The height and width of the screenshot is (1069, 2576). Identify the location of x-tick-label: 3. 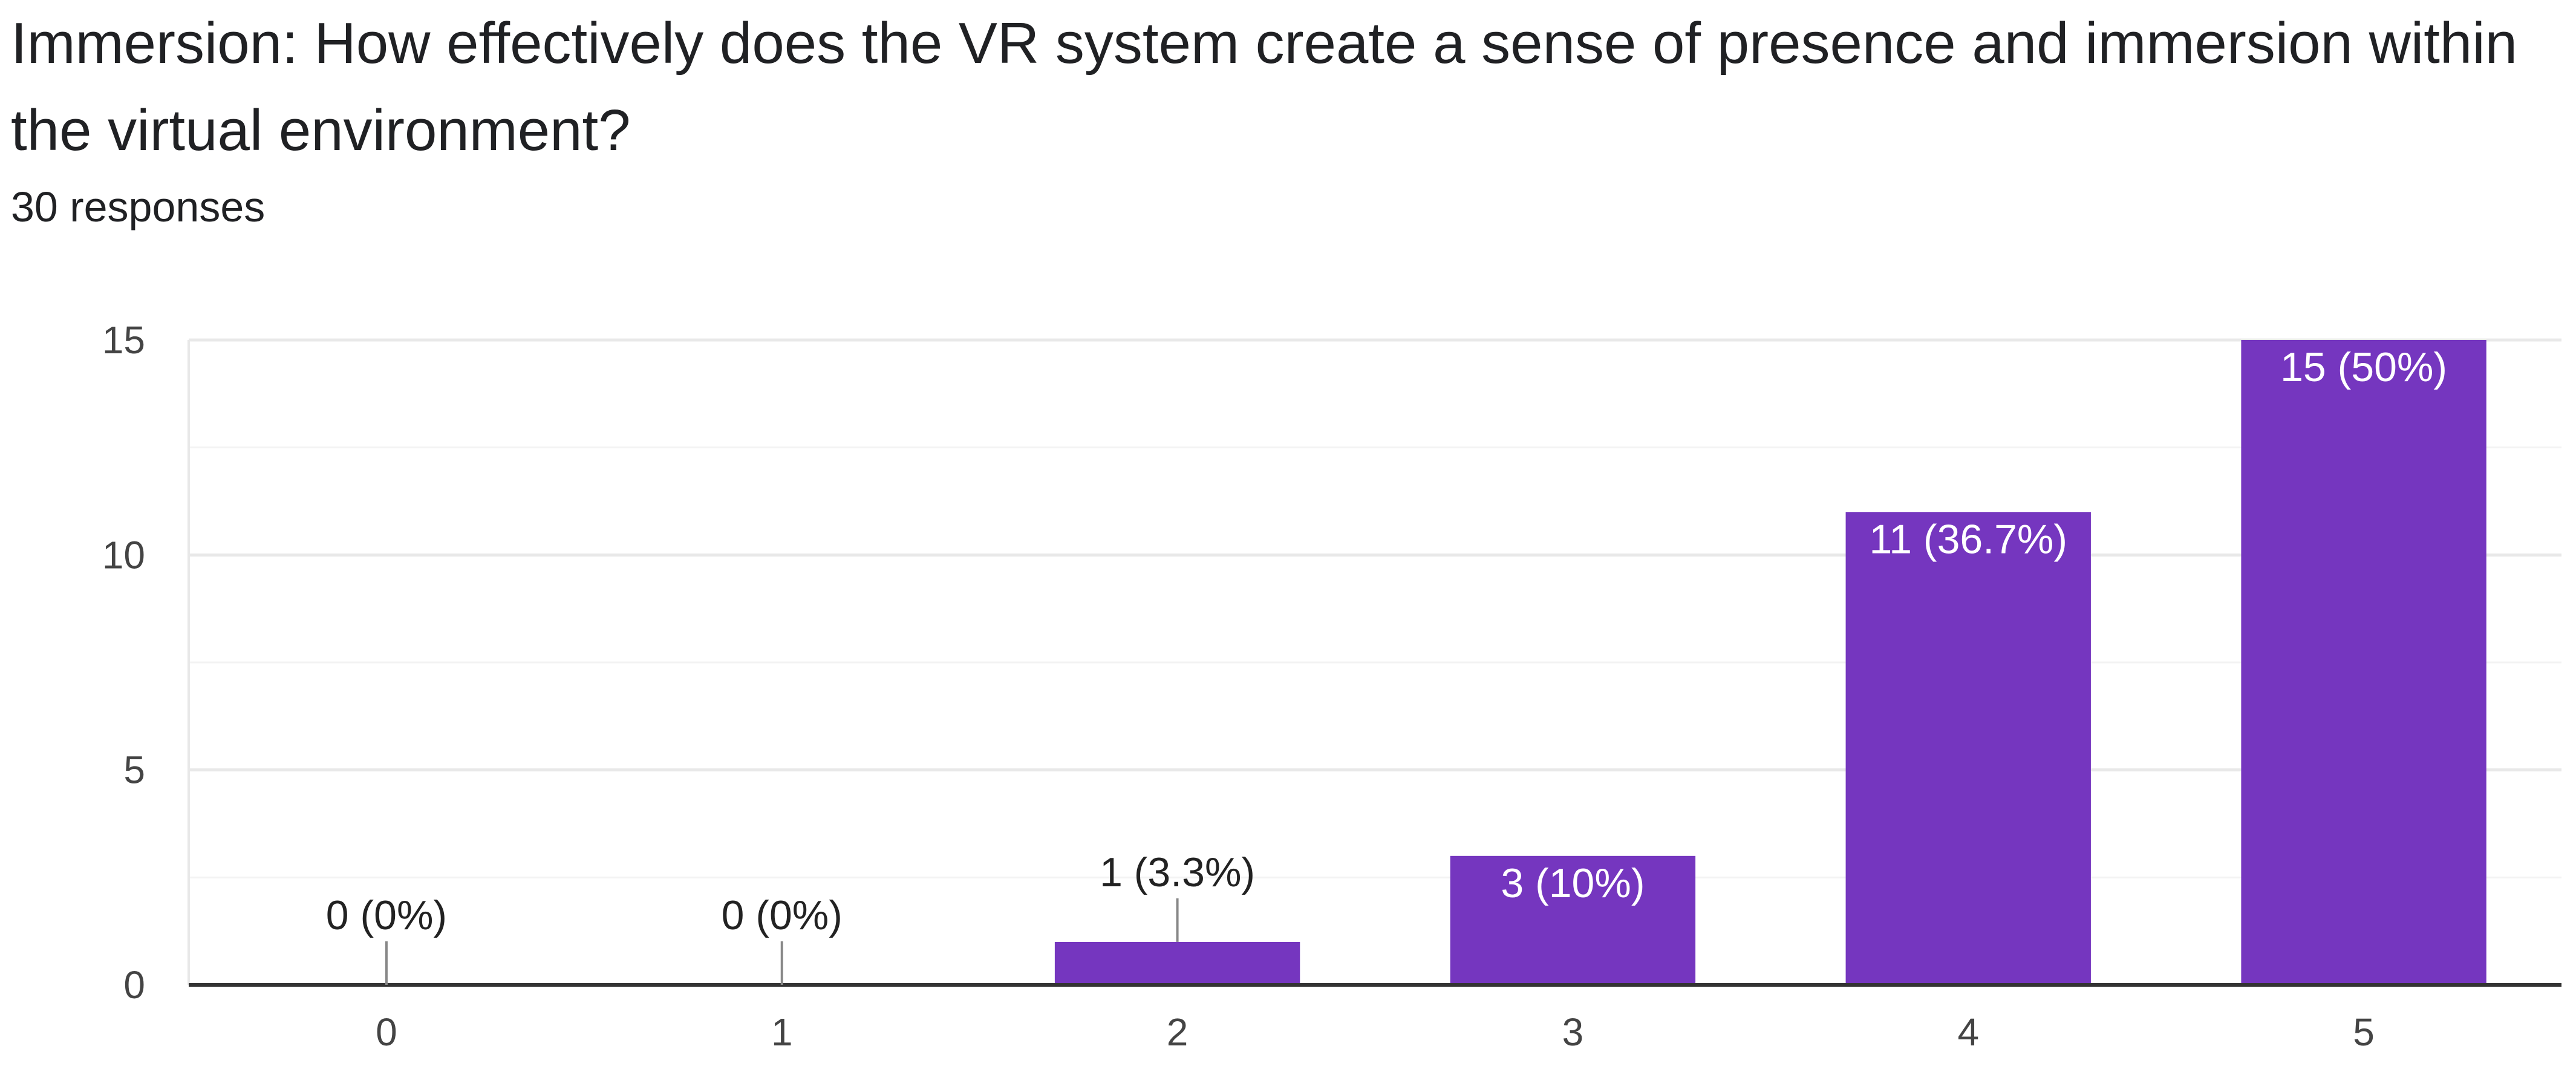
(1573, 1032).